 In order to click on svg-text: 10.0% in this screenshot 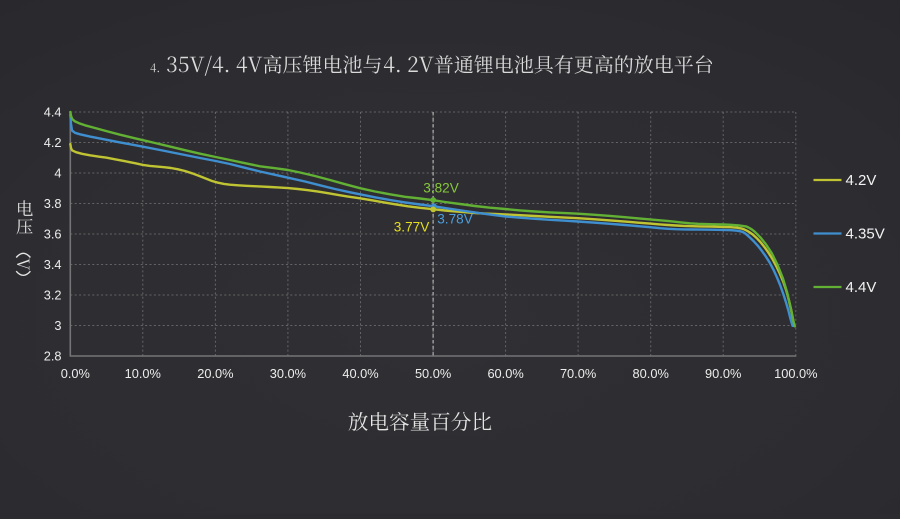, I will do `click(143, 373)`.